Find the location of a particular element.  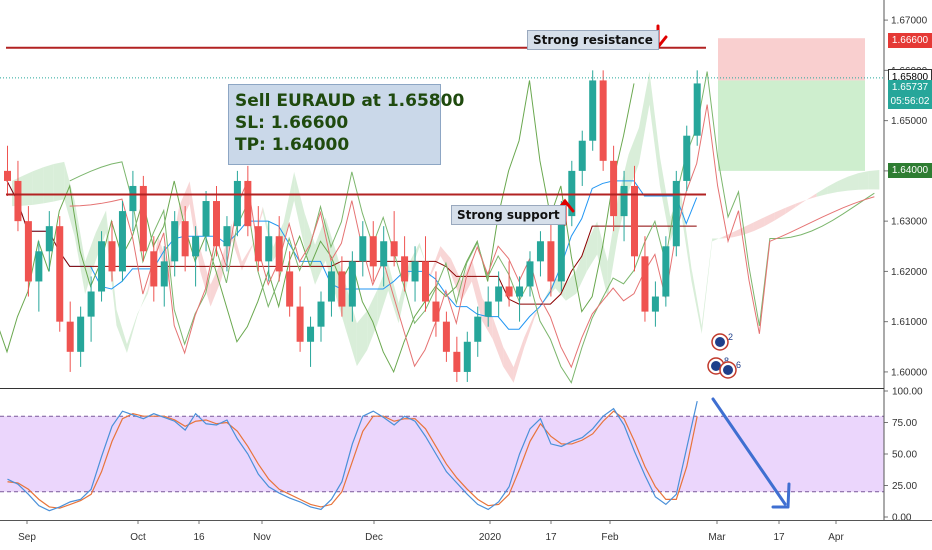

trade-note-entry: Sell EURAUD at 1.65800 is located at coordinates (350, 101).